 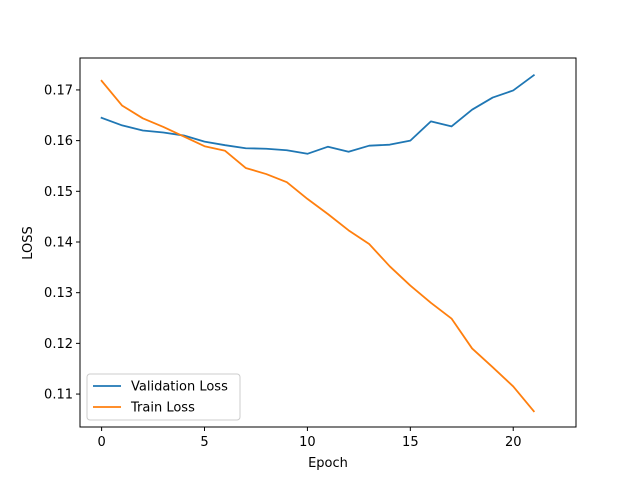 I want to click on legend: Validation Loss Train Loss, so click(x=163, y=397).